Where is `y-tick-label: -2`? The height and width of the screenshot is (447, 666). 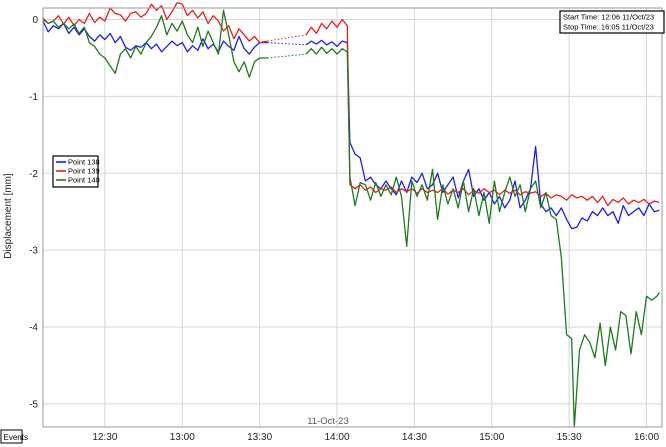 y-tick-label: -2 is located at coordinates (33, 174).